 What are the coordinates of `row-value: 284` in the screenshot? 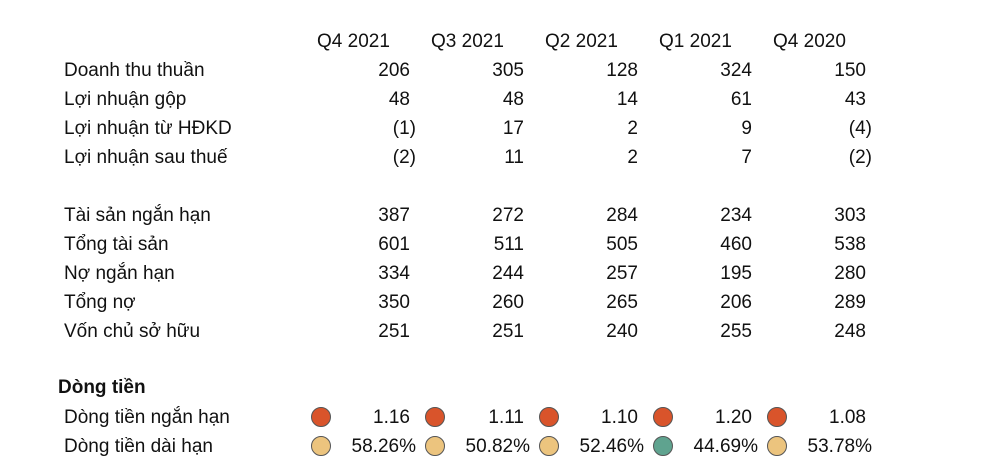 It's located at (622, 215).